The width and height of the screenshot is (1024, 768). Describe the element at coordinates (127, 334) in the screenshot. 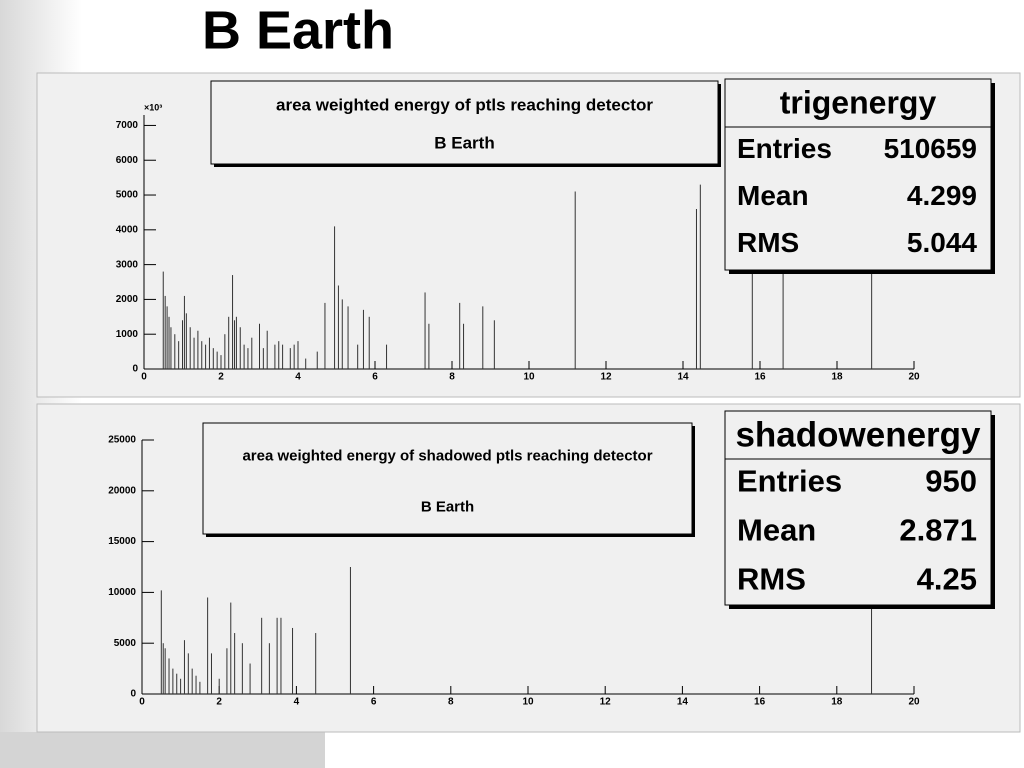

I see `y-tick-label: 1000` at that location.